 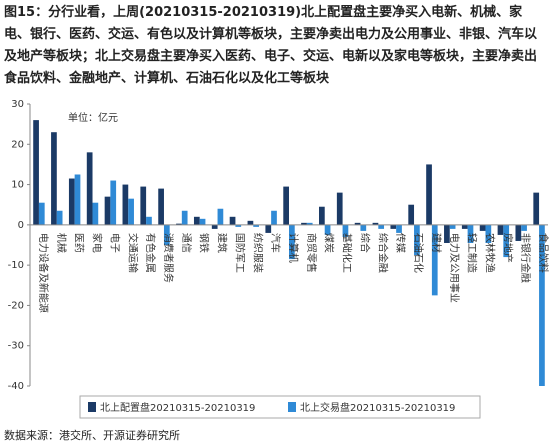 I want to click on unit-label: 单位：亿元, so click(x=93, y=117).